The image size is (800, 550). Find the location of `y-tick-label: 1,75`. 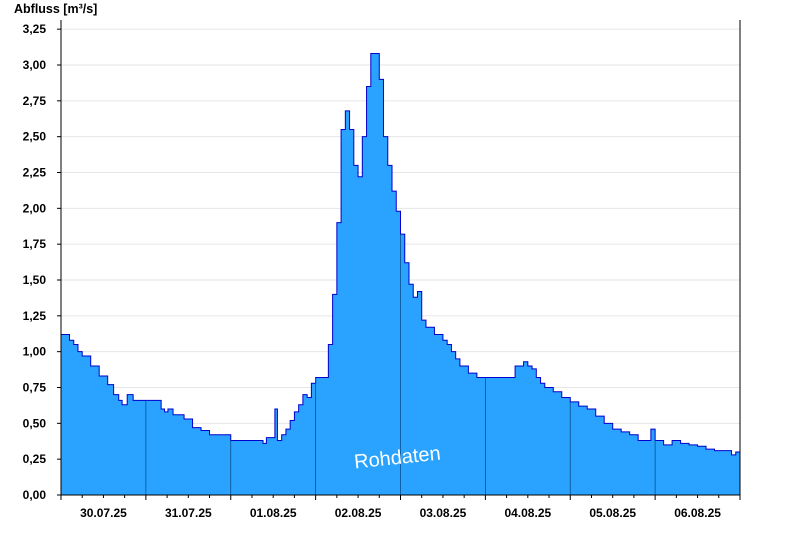

y-tick-label: 1,75 is located at coordinates (35, 244).